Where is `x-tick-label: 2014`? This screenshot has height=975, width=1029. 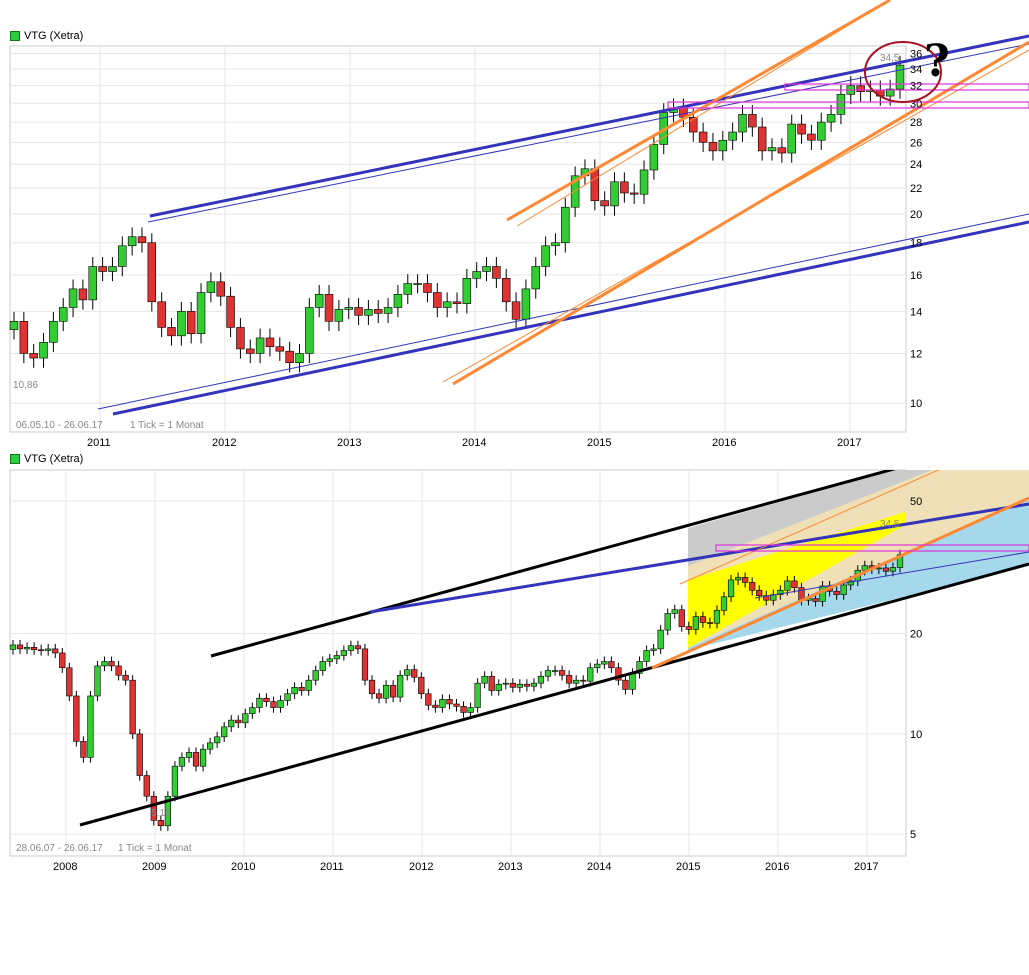
x-tick-label: 2014 is located at coordinates (599, 865).